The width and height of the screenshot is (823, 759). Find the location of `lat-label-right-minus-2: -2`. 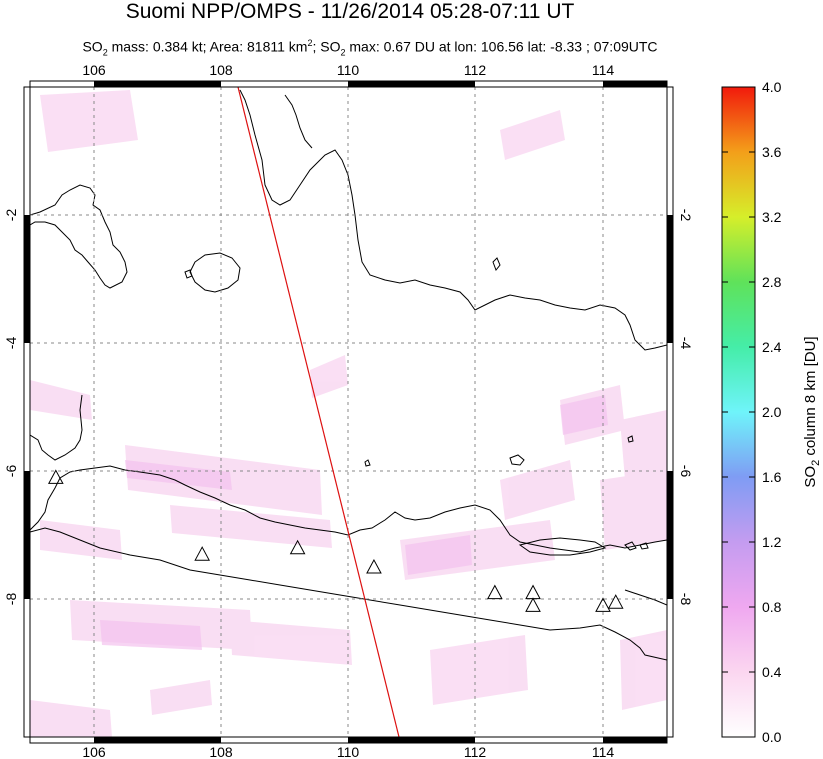

lat-label-right-minus-2: -2 is located at coordinates (686, 215).